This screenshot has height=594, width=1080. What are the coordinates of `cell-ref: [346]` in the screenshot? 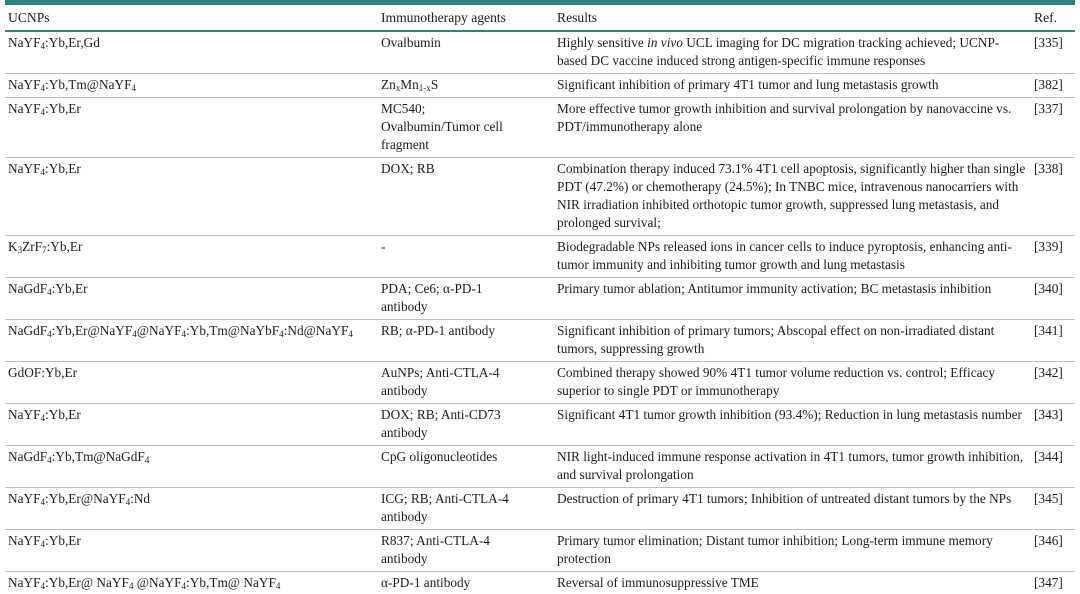 It's located at (1053, 550).